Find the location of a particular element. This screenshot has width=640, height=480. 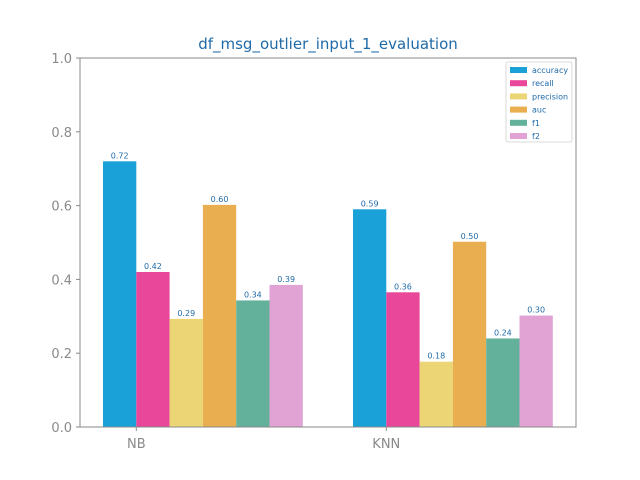

legend-label-recall: recall is located at coordinates (543, 83).